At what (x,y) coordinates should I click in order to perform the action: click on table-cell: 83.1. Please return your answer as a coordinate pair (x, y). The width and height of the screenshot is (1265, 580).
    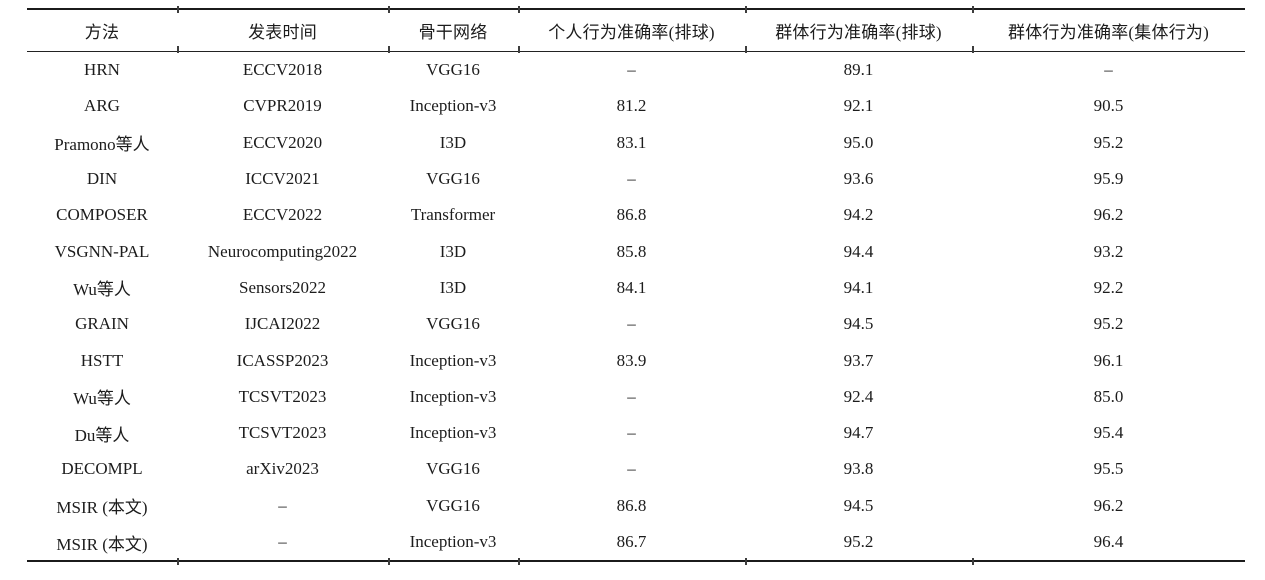
    Looking at the image, I should click on (631, 142).